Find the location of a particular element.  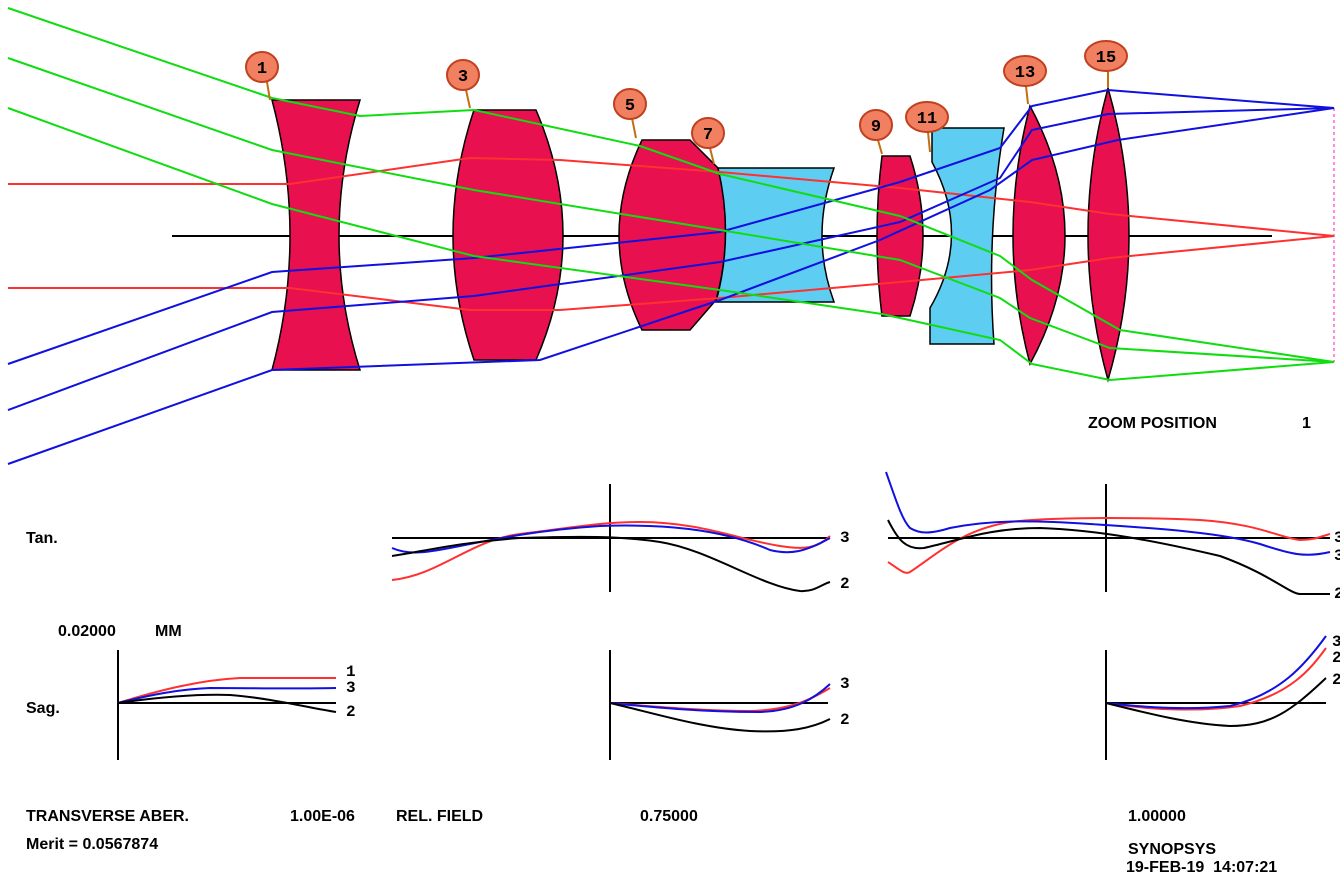

surface-tag-5: 5 is located at coordinates (630, 113).